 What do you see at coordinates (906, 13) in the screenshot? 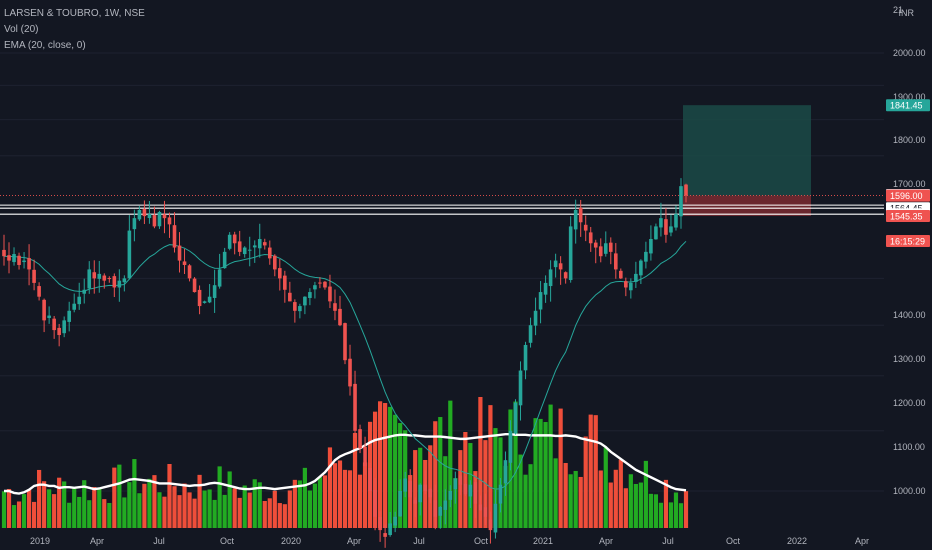
I see `price-unit-label: INR` at bounding box center [906, 13].